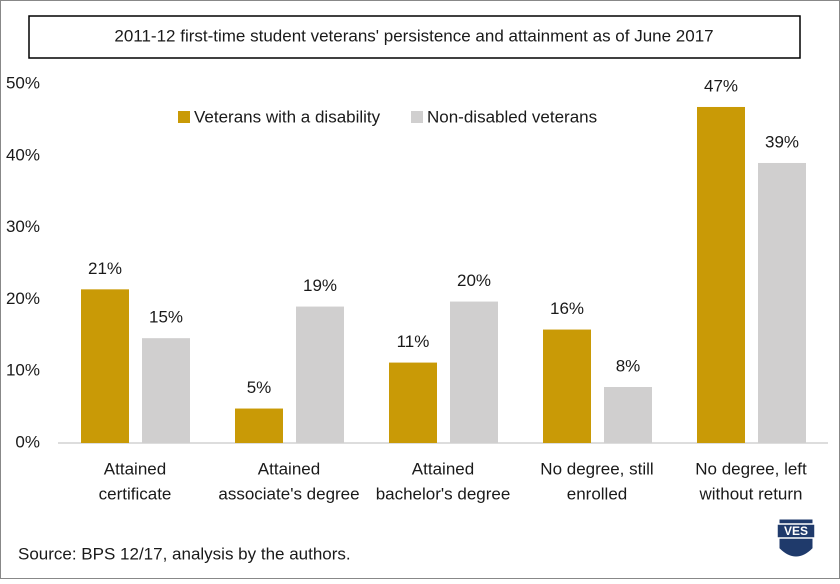  I want to click on value-label: 19%, so click(320, 285).